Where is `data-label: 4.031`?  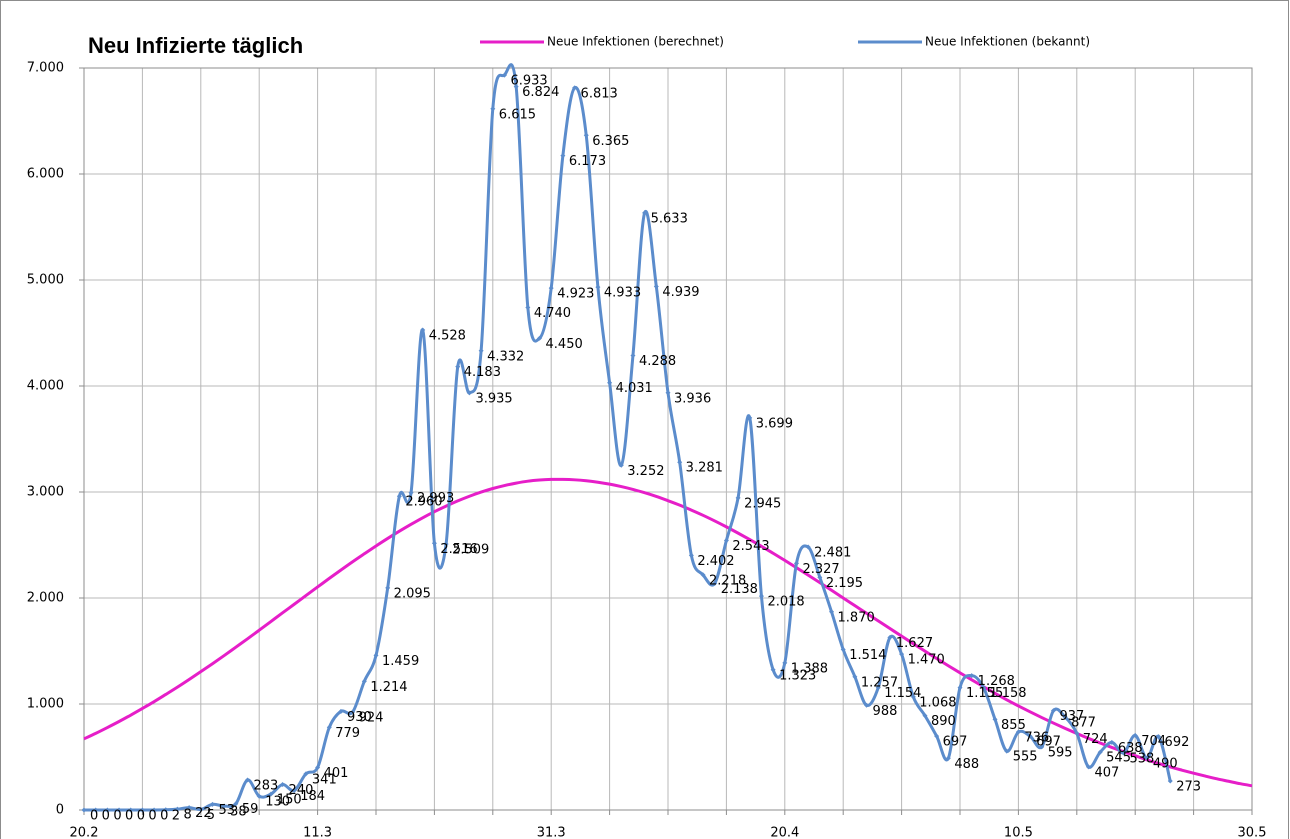 data-label: 4.031 is located at coordinates (634, 388).